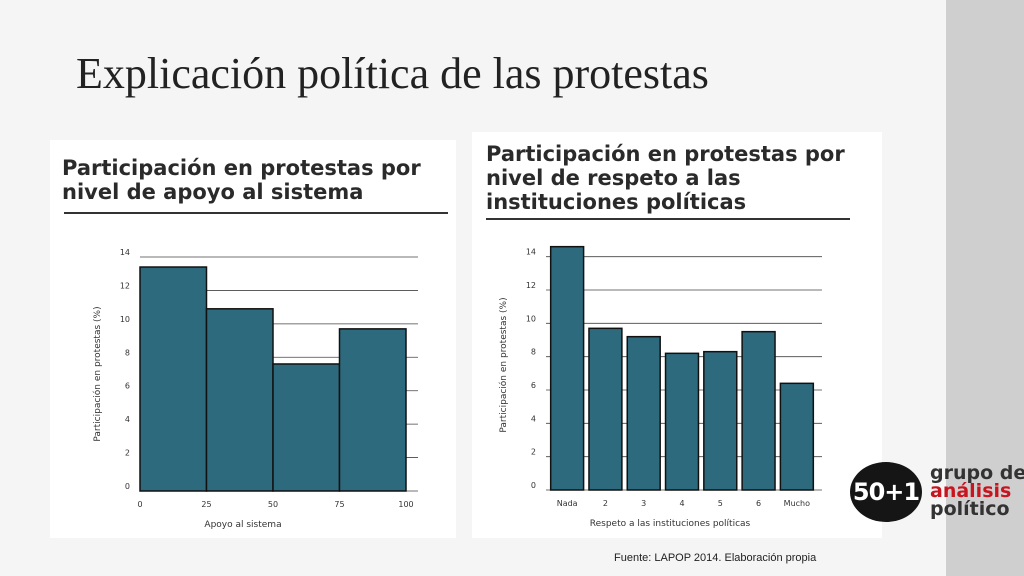  I want to click on x-tick-label: Nada, so click(567, 503).